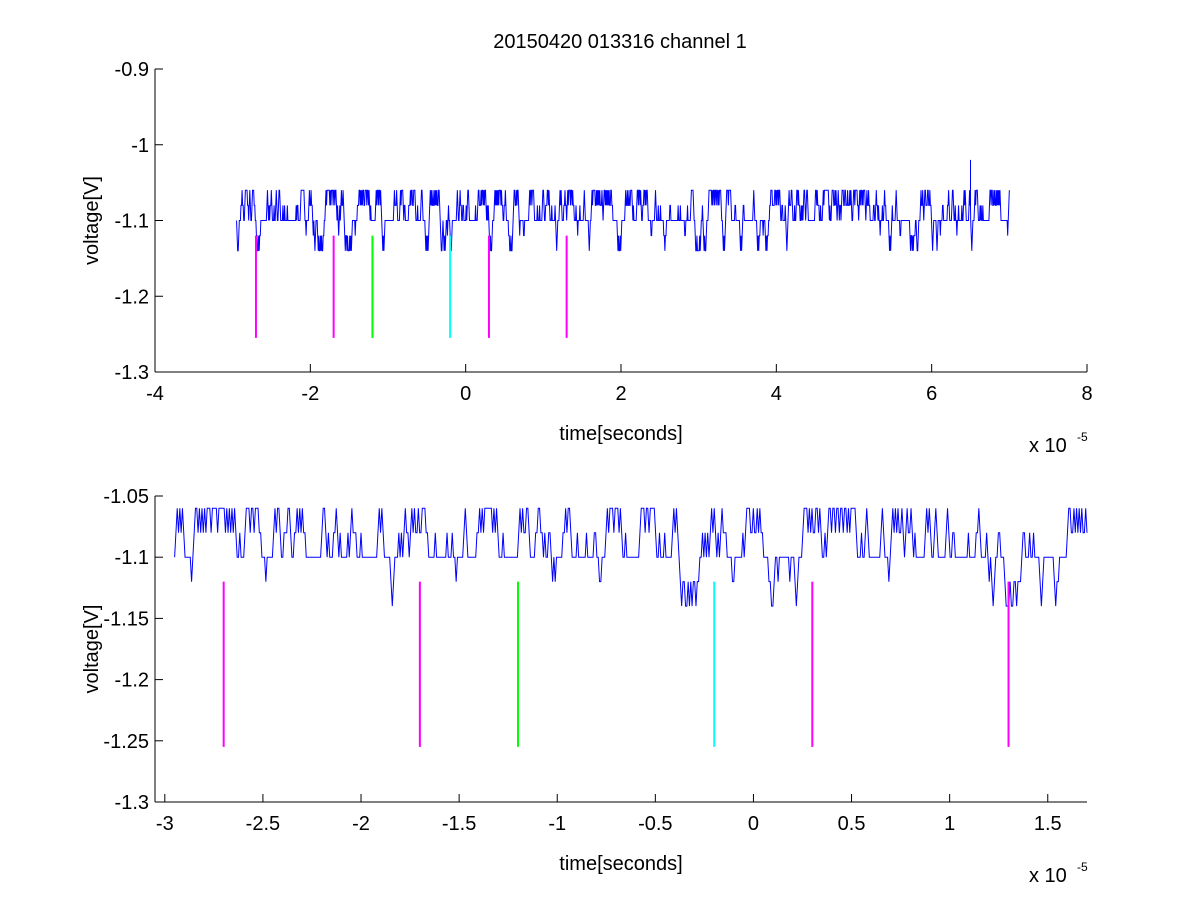 Image resolution: width=1200 pixels, height=901 pixels. I want to click on figure-title: 20150420 013316 channel 1, so click(620, 42).